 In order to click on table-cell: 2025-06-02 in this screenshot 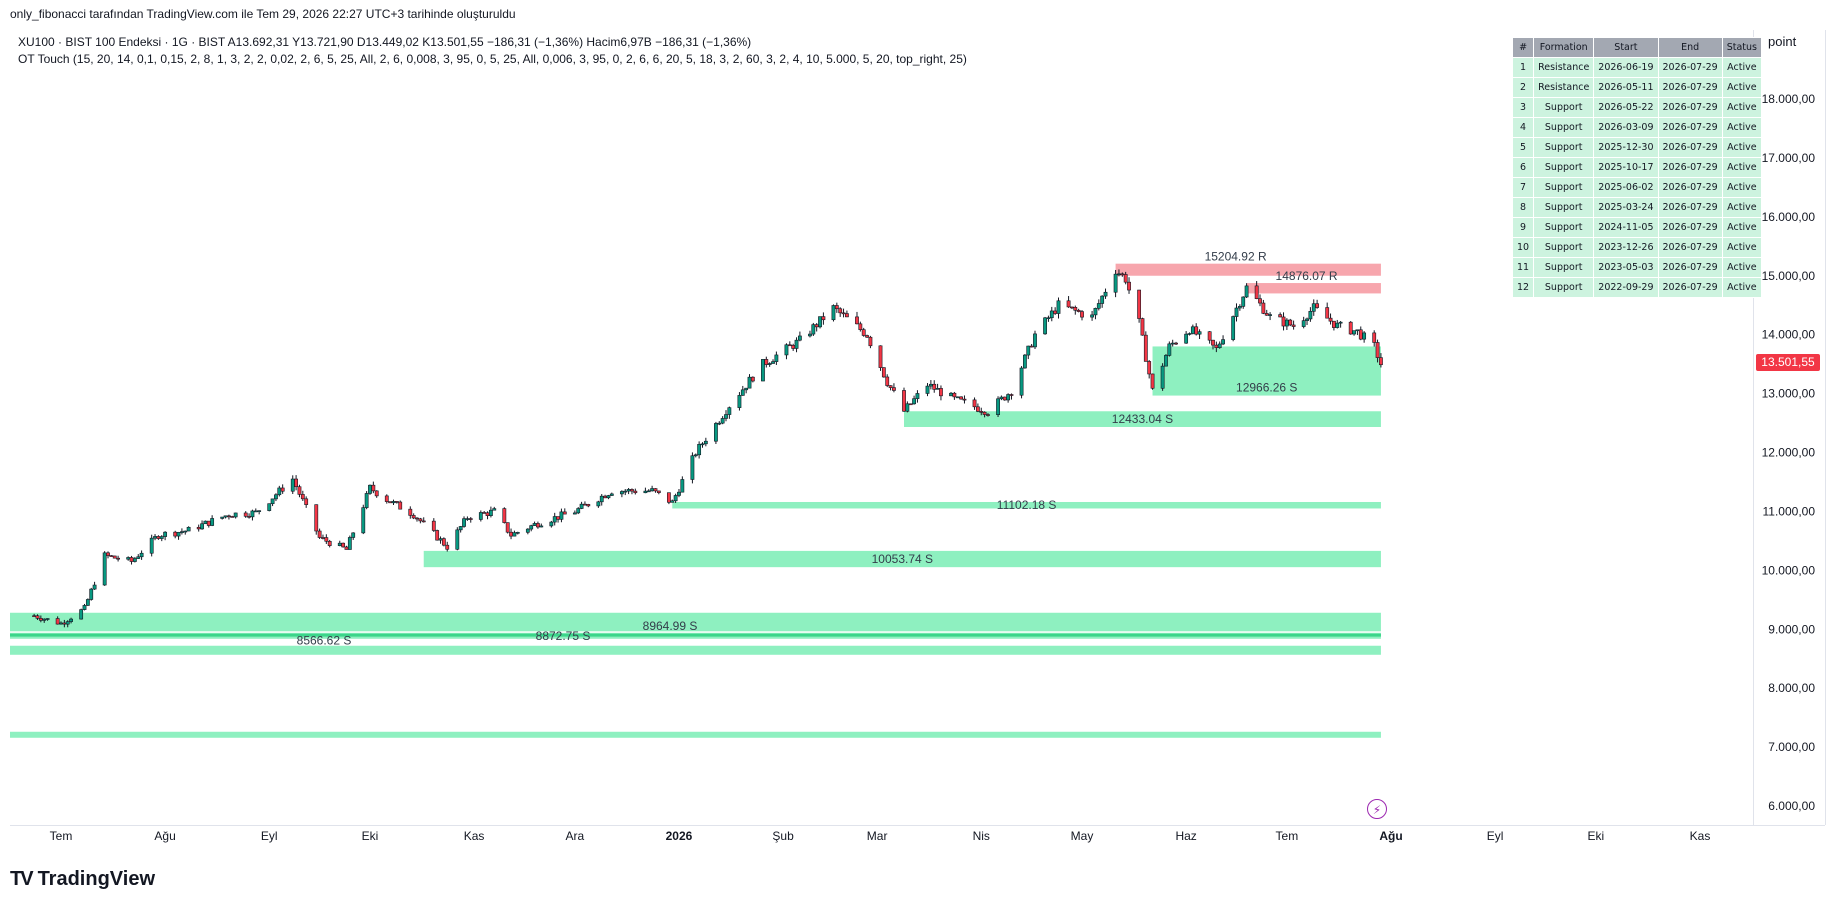, I will do `click(1626, 187)`.